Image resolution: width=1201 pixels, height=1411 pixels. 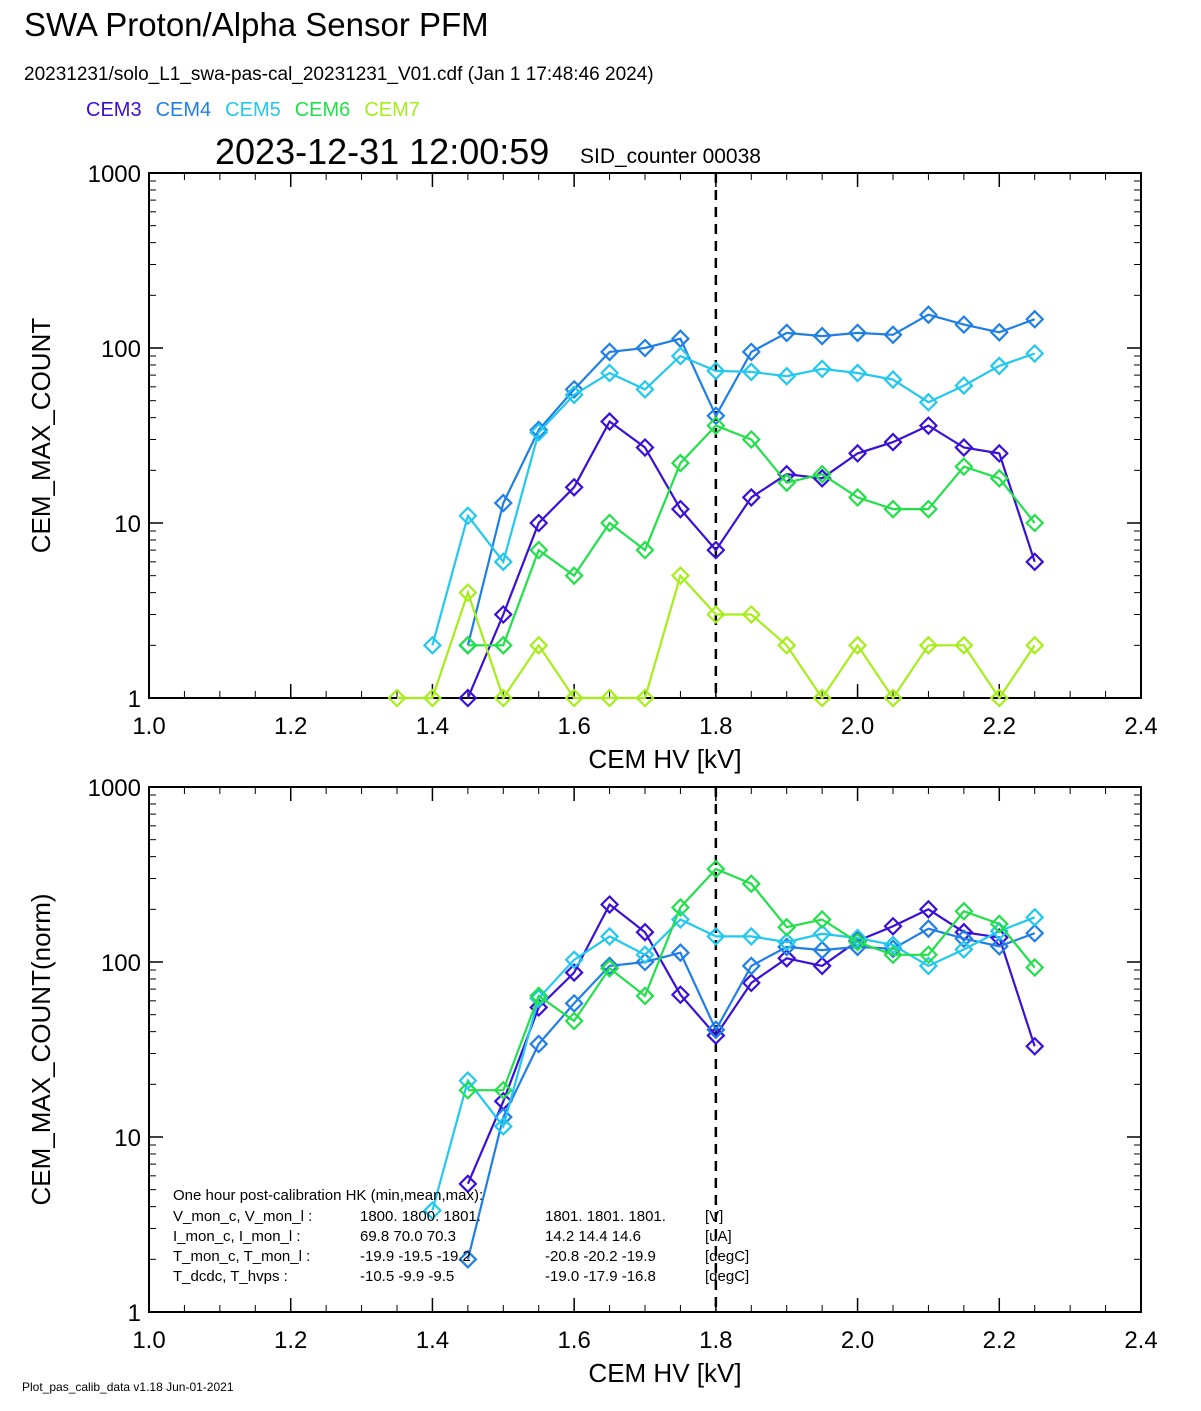 What do you see at coordinates (41, 436) in the screenshot?
I see `y-axis-label: CEM_MAX_COUNT` at bounding box center [41, 436].